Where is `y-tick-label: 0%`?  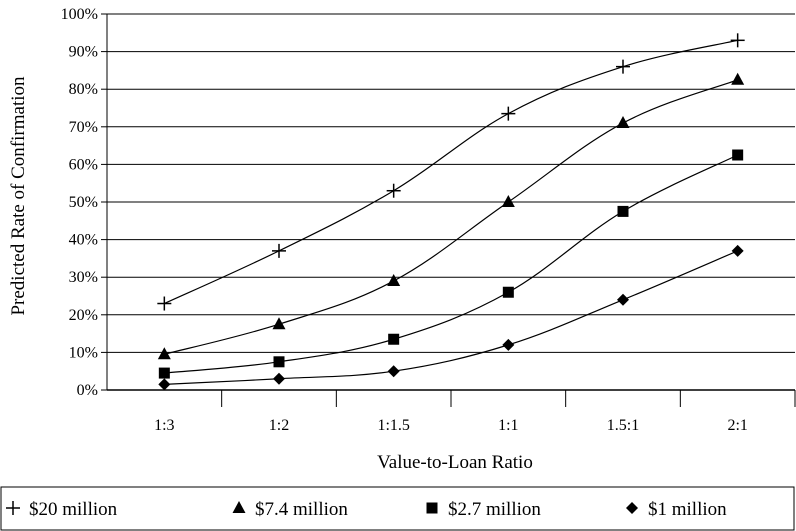
y-tick-label: 0% is located at coordinates (87, 390).